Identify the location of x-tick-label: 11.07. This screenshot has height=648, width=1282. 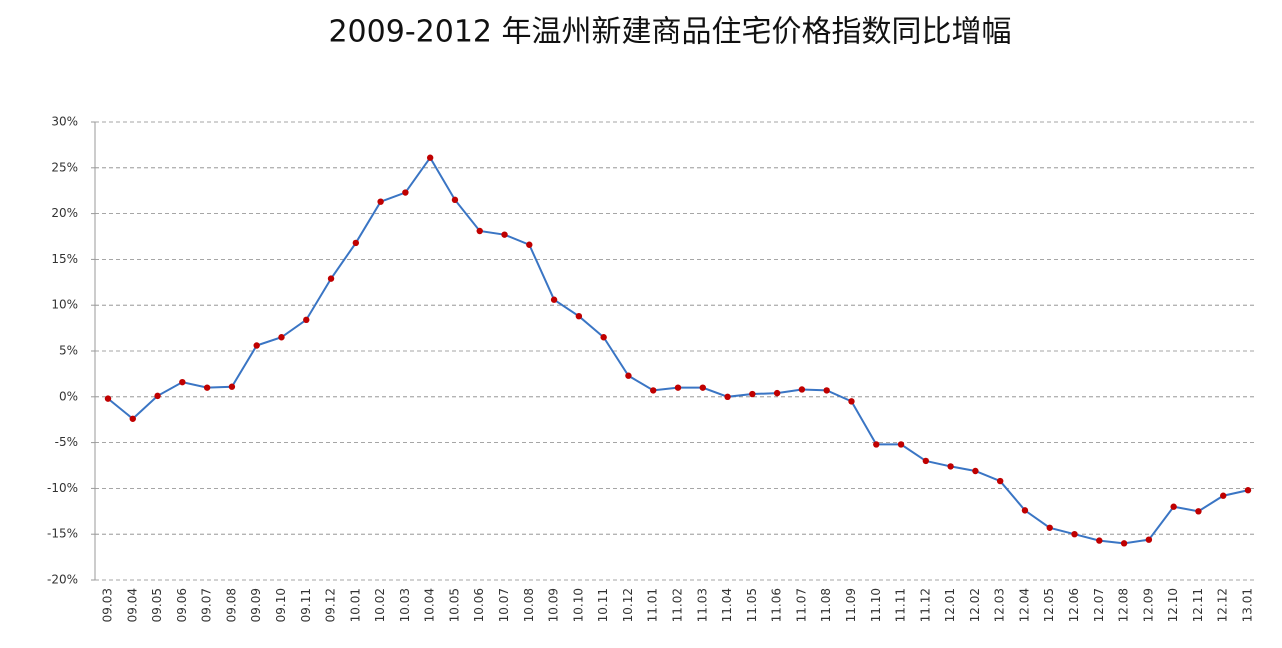
(801, 605).